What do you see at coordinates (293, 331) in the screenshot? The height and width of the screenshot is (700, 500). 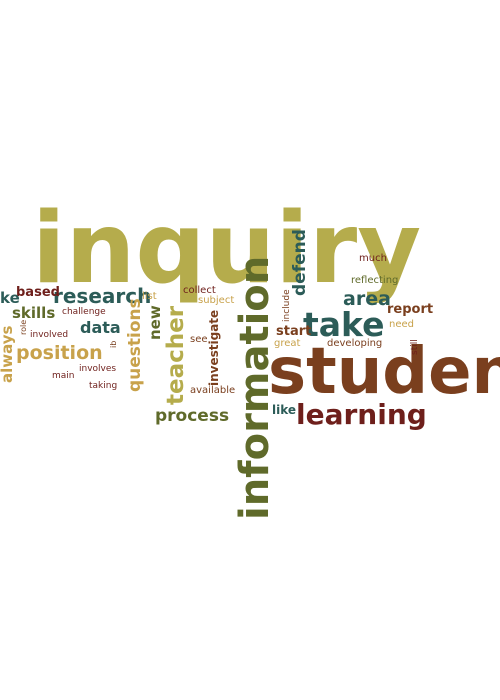 I see `word-start: start` at bounding box center [293, 331].